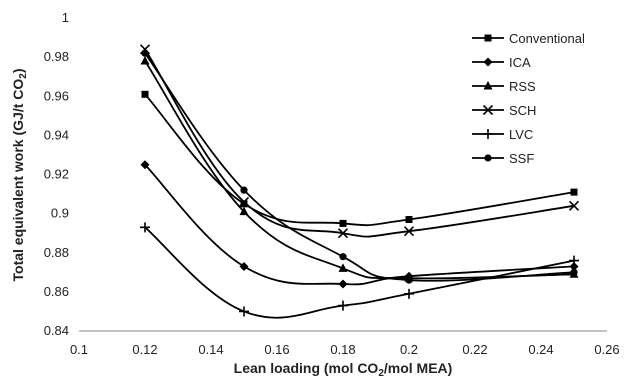 This screenshot has height=382, width=632. Describe the element at coordinates (60, 213) in the screenshot. I see `y-tick-label: 0.9` at that location.